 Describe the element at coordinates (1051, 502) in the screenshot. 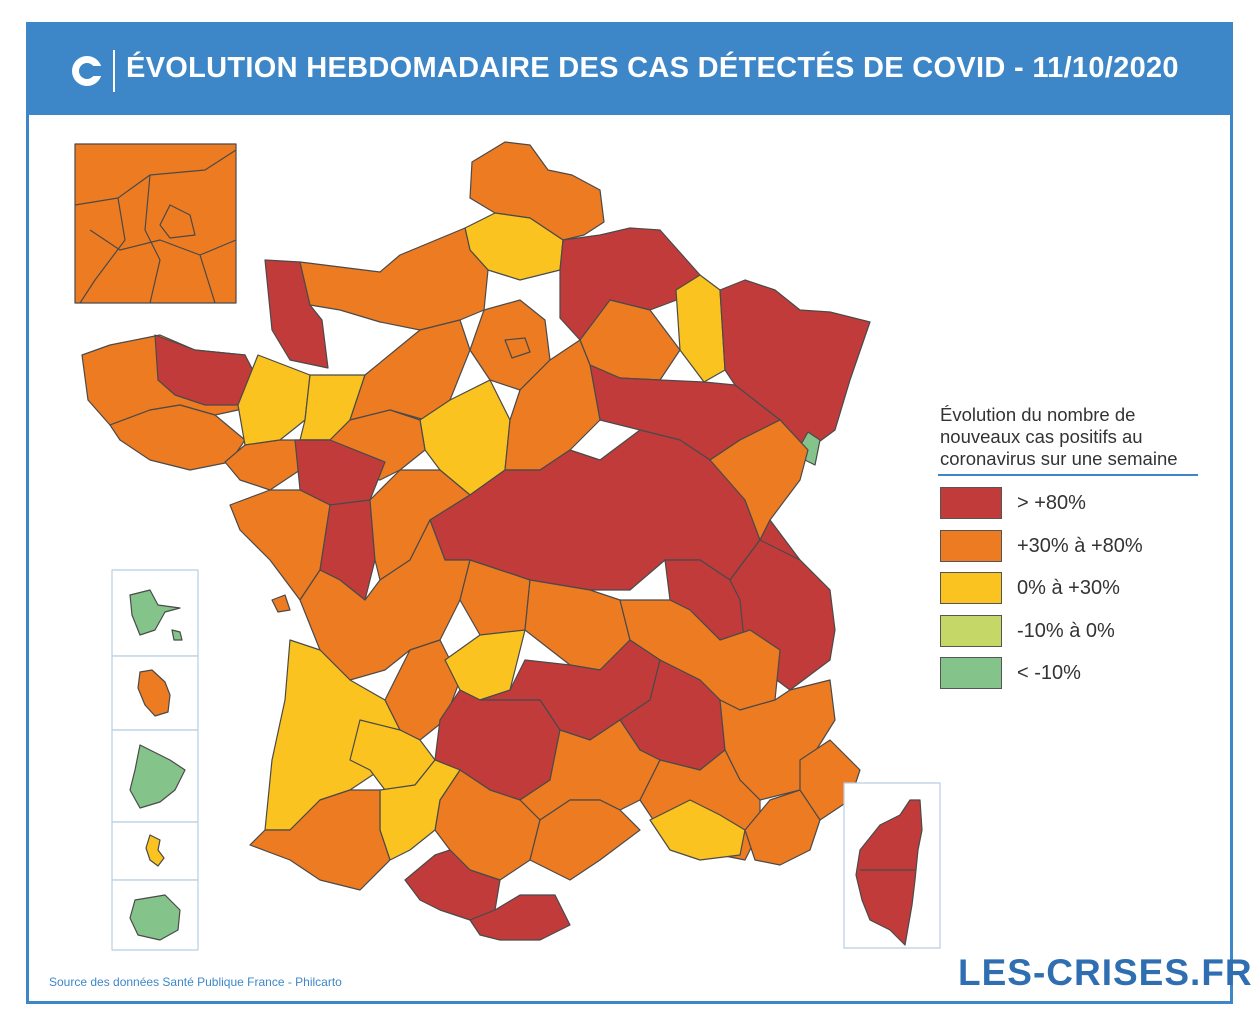

I see `legend-label: > +80%` at that location.